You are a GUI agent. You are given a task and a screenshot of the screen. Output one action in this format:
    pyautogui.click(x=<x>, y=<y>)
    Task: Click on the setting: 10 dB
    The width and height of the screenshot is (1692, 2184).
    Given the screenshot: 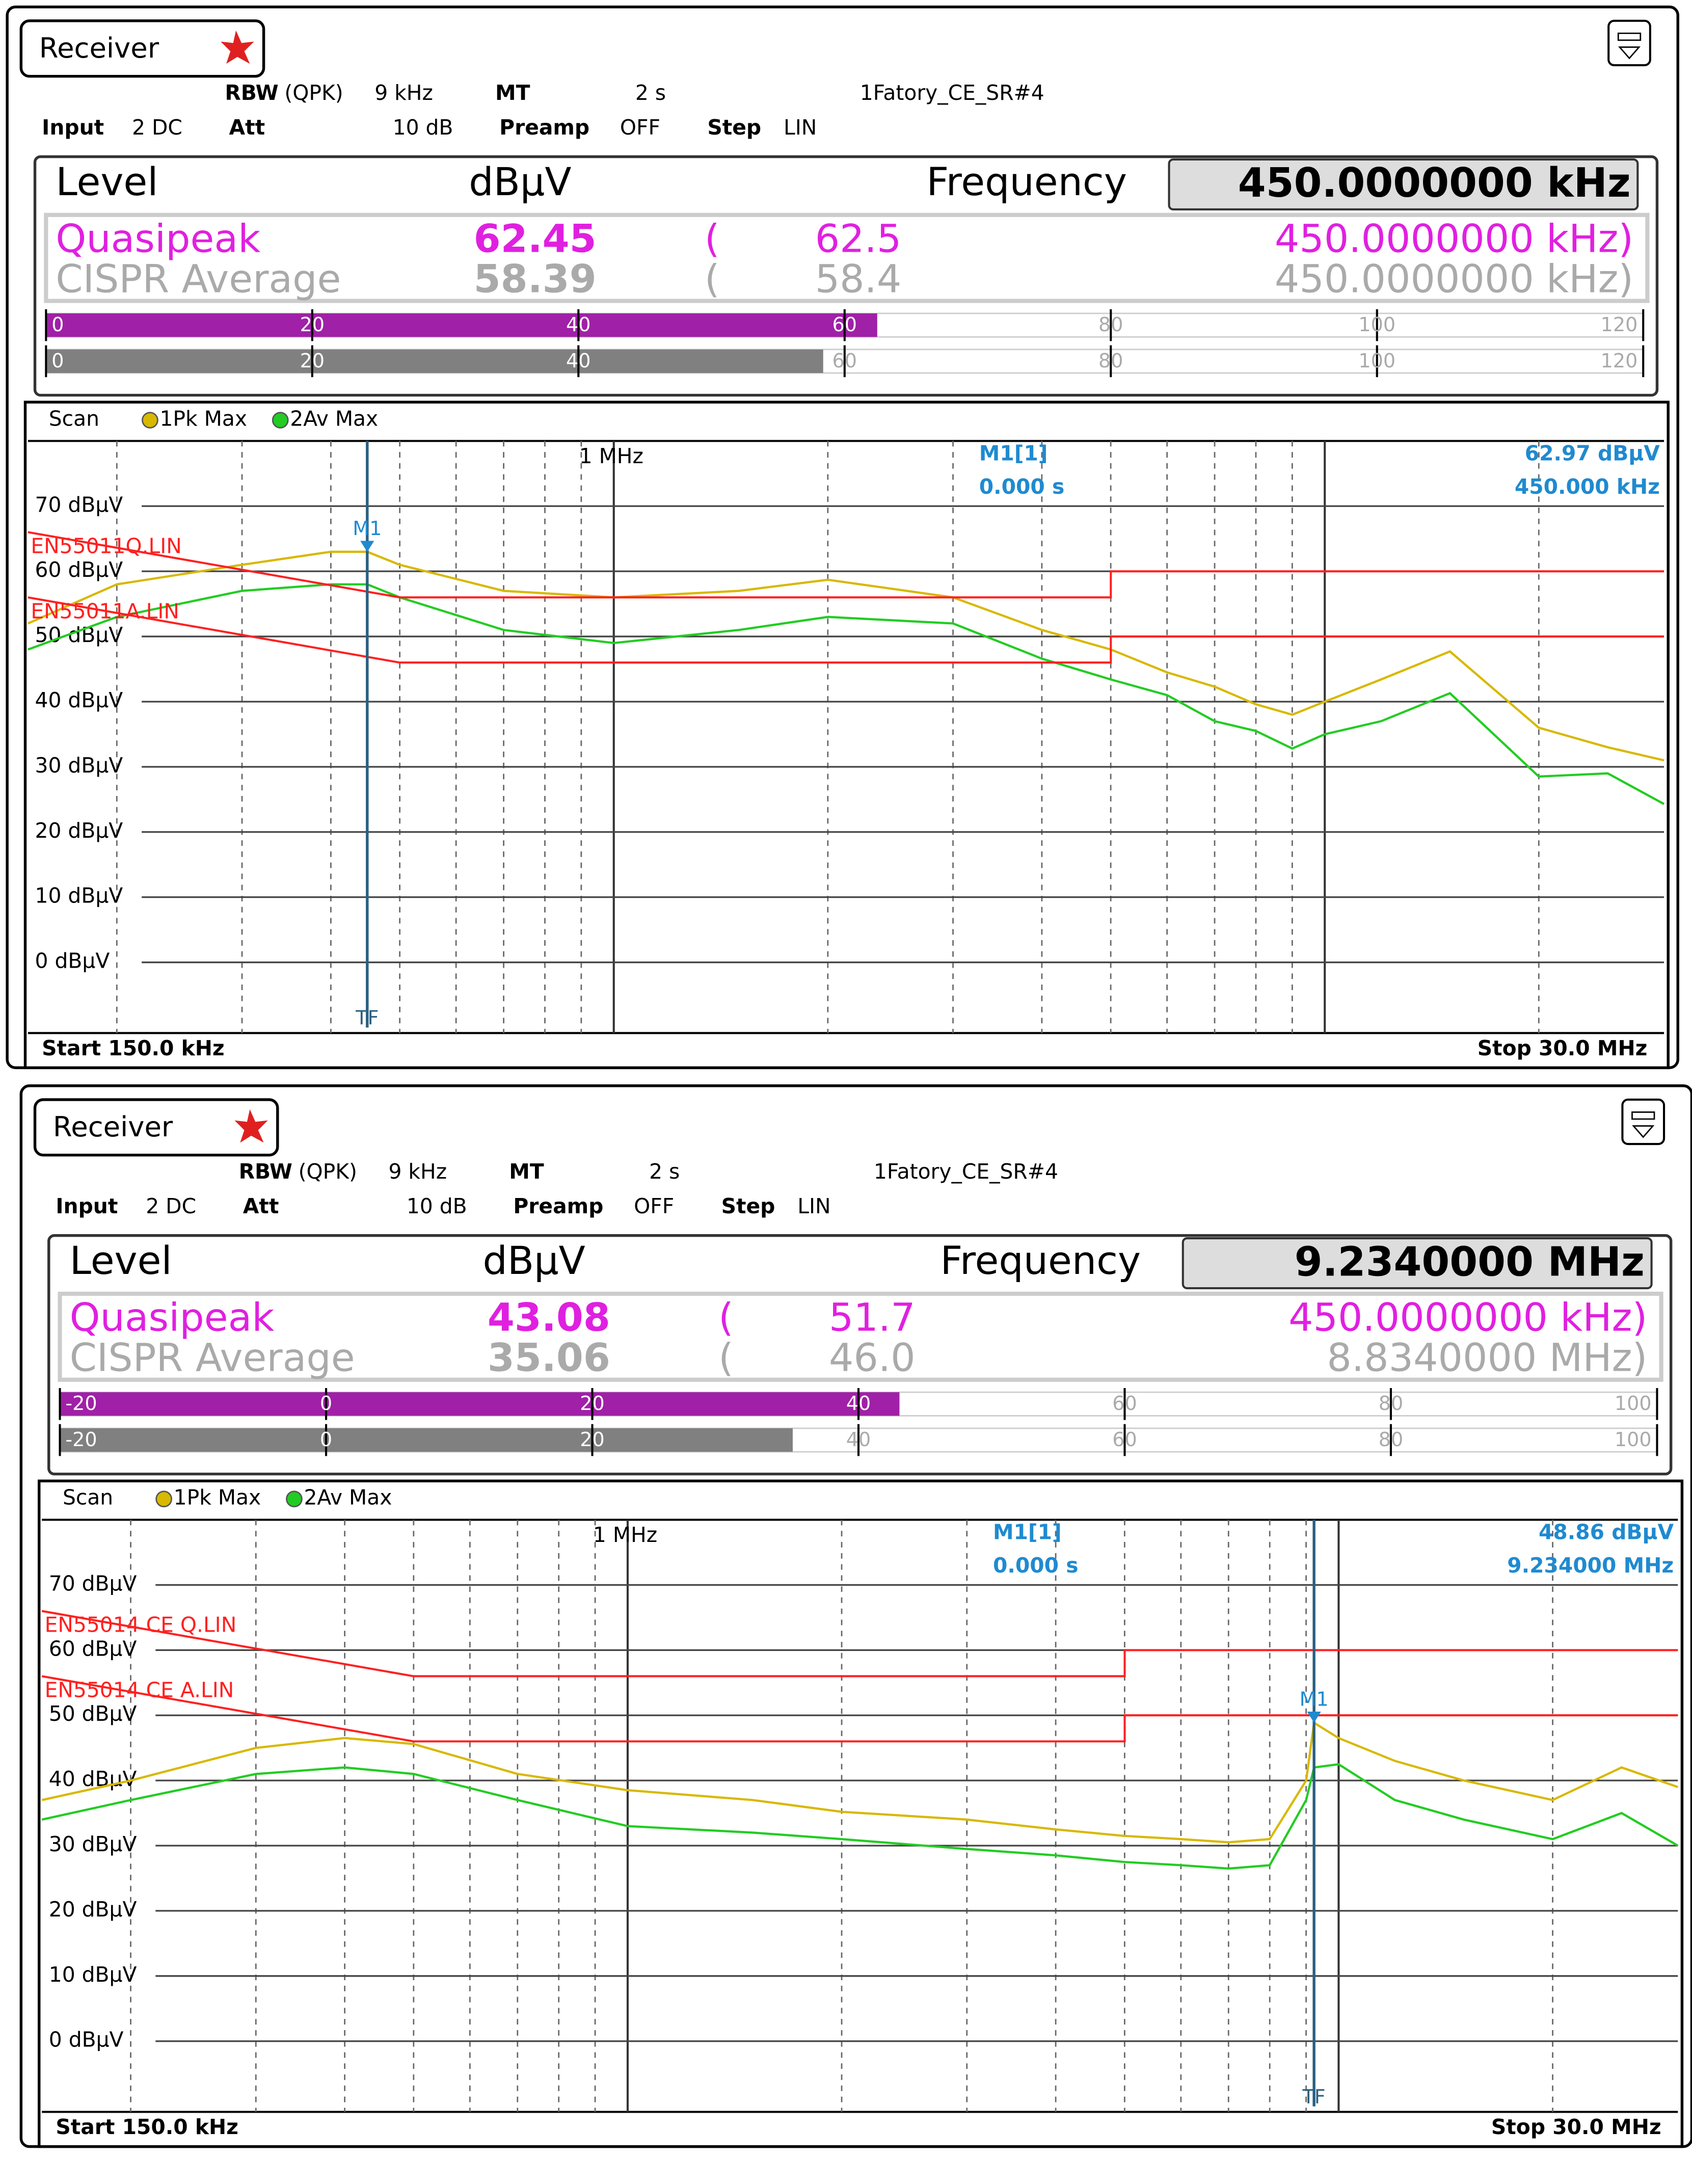 What is the action you would take?
    pyautogui.click(x=437, y=1206)
    